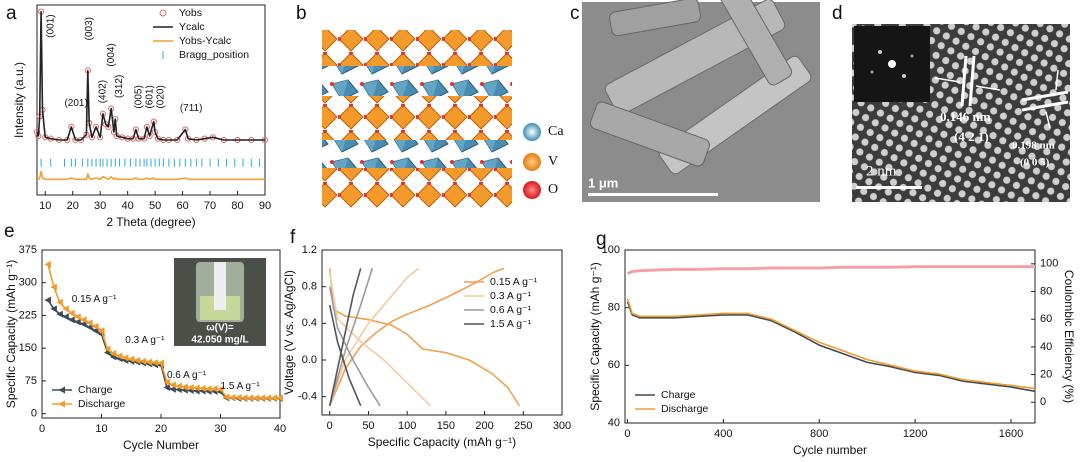 The width and height of the screenshot is (1080, 462). Describe the element at coordinates (368, 426) in the screenshot. I see `x-tick-label: 50` at that location.